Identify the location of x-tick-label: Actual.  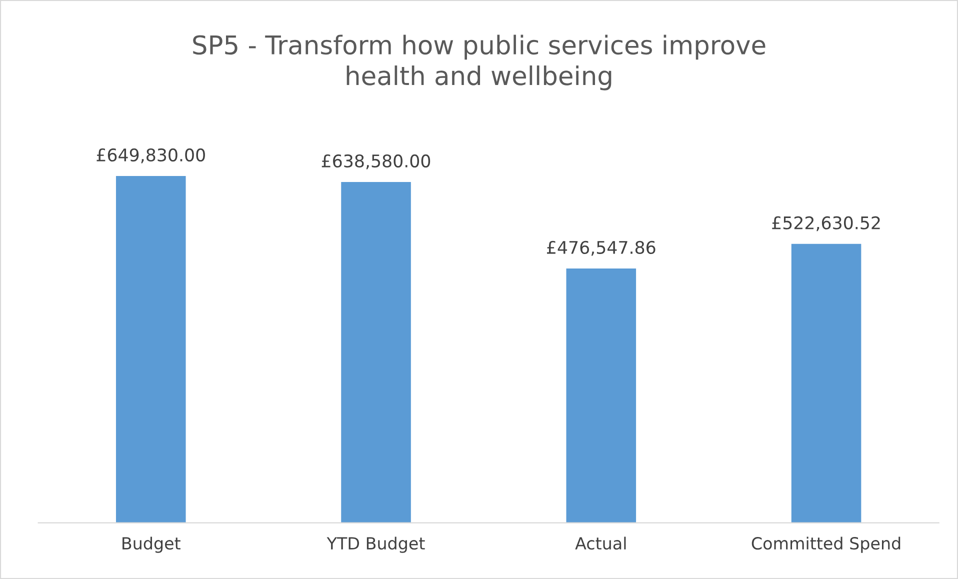
(600, 543).